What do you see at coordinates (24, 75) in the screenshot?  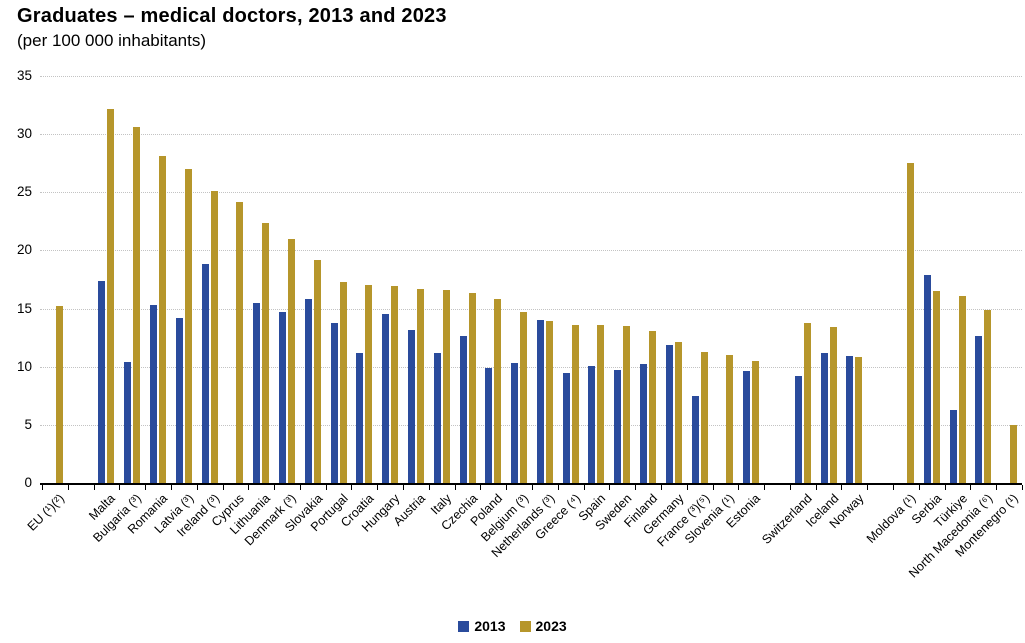 I see `y-axis-tick-label: 35` at bounding box center [24, 75].